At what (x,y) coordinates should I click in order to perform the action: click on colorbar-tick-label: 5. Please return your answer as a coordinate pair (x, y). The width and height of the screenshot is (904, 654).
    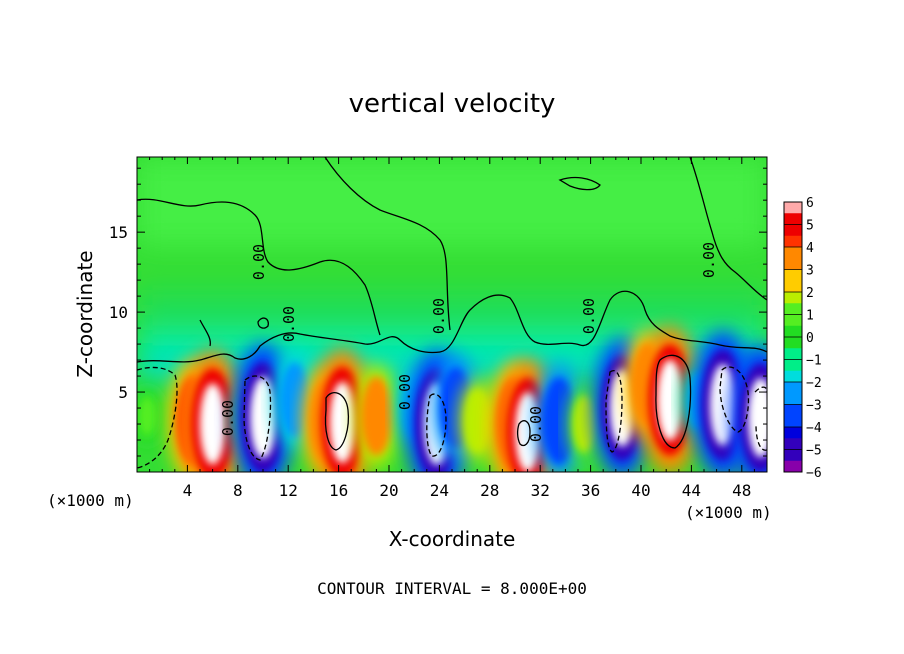
    Looking at the image, I should click on (810, 226).